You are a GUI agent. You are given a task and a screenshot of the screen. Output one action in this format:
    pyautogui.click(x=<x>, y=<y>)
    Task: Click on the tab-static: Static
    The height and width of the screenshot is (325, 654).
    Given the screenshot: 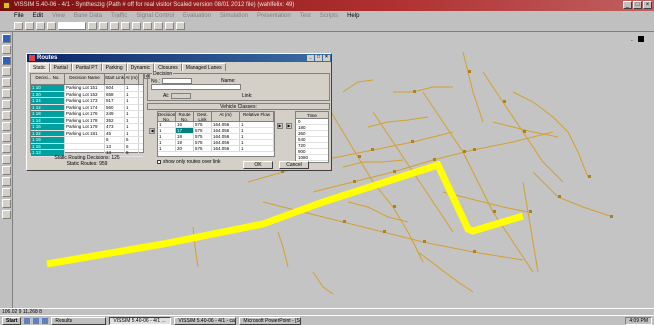 What is the action you would take?
    pyautogui.click(x=39, y=67)
    